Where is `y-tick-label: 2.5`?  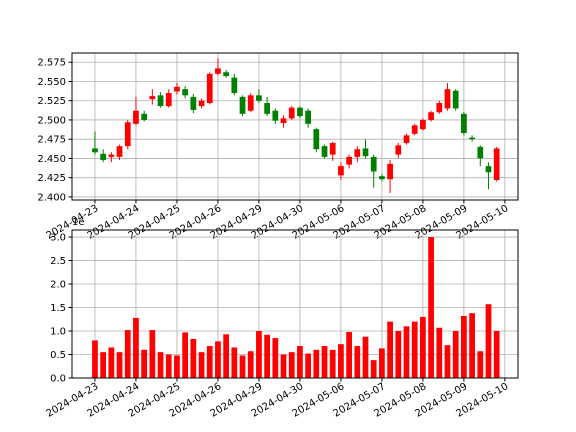
y-tick-label: 2.5 is located at coordinates (58, 261).